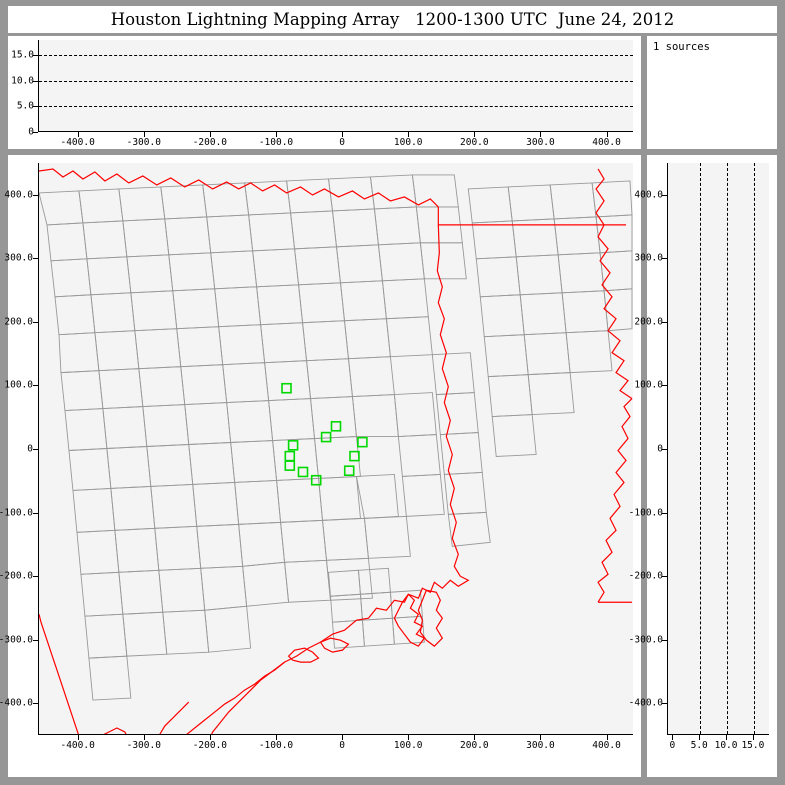  I want to click on rt-ytick-label-5: 100.0, so click(648, 385).